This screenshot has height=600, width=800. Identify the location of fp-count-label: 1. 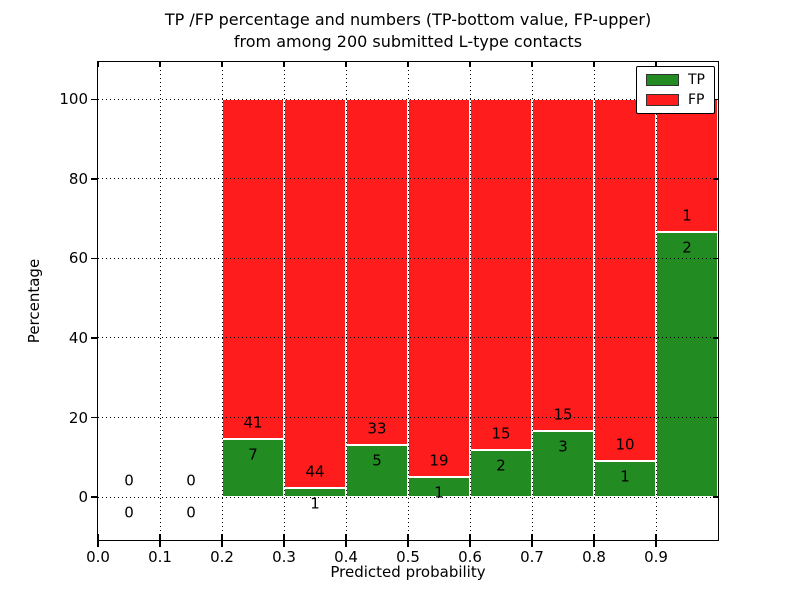
(687, 215).